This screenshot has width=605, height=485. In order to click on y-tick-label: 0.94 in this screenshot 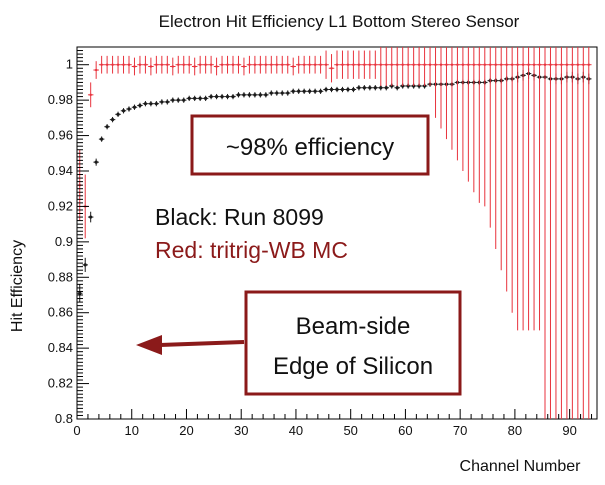, I will do `click(60, 170)`.